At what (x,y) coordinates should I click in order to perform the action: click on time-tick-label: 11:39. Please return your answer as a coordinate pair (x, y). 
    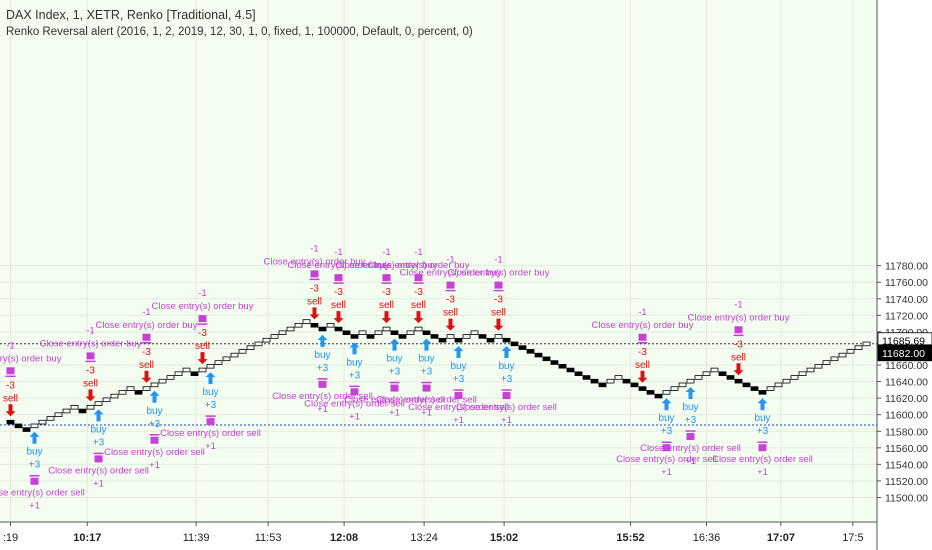
    Looking at the image, I should click on (196, 538).